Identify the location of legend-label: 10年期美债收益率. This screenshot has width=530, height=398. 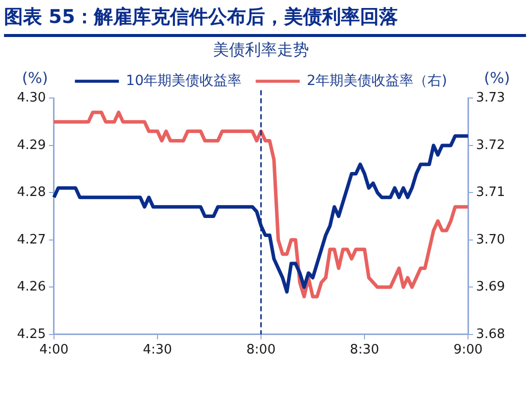
(184, 80).